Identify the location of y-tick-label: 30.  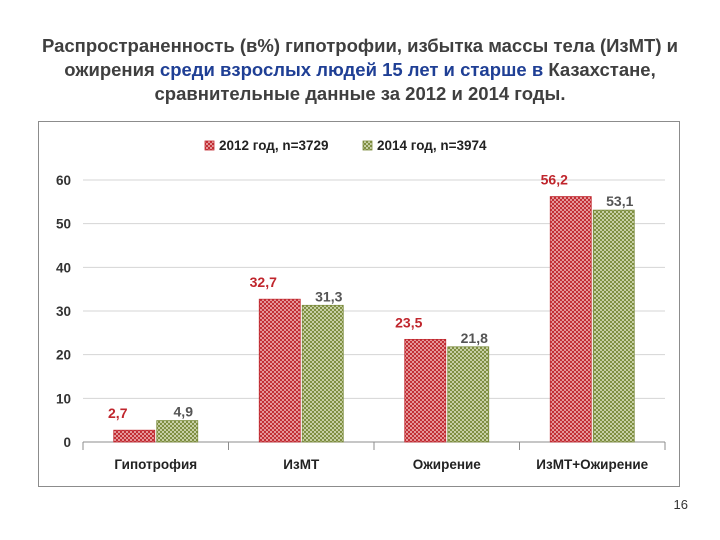
(63, 311).